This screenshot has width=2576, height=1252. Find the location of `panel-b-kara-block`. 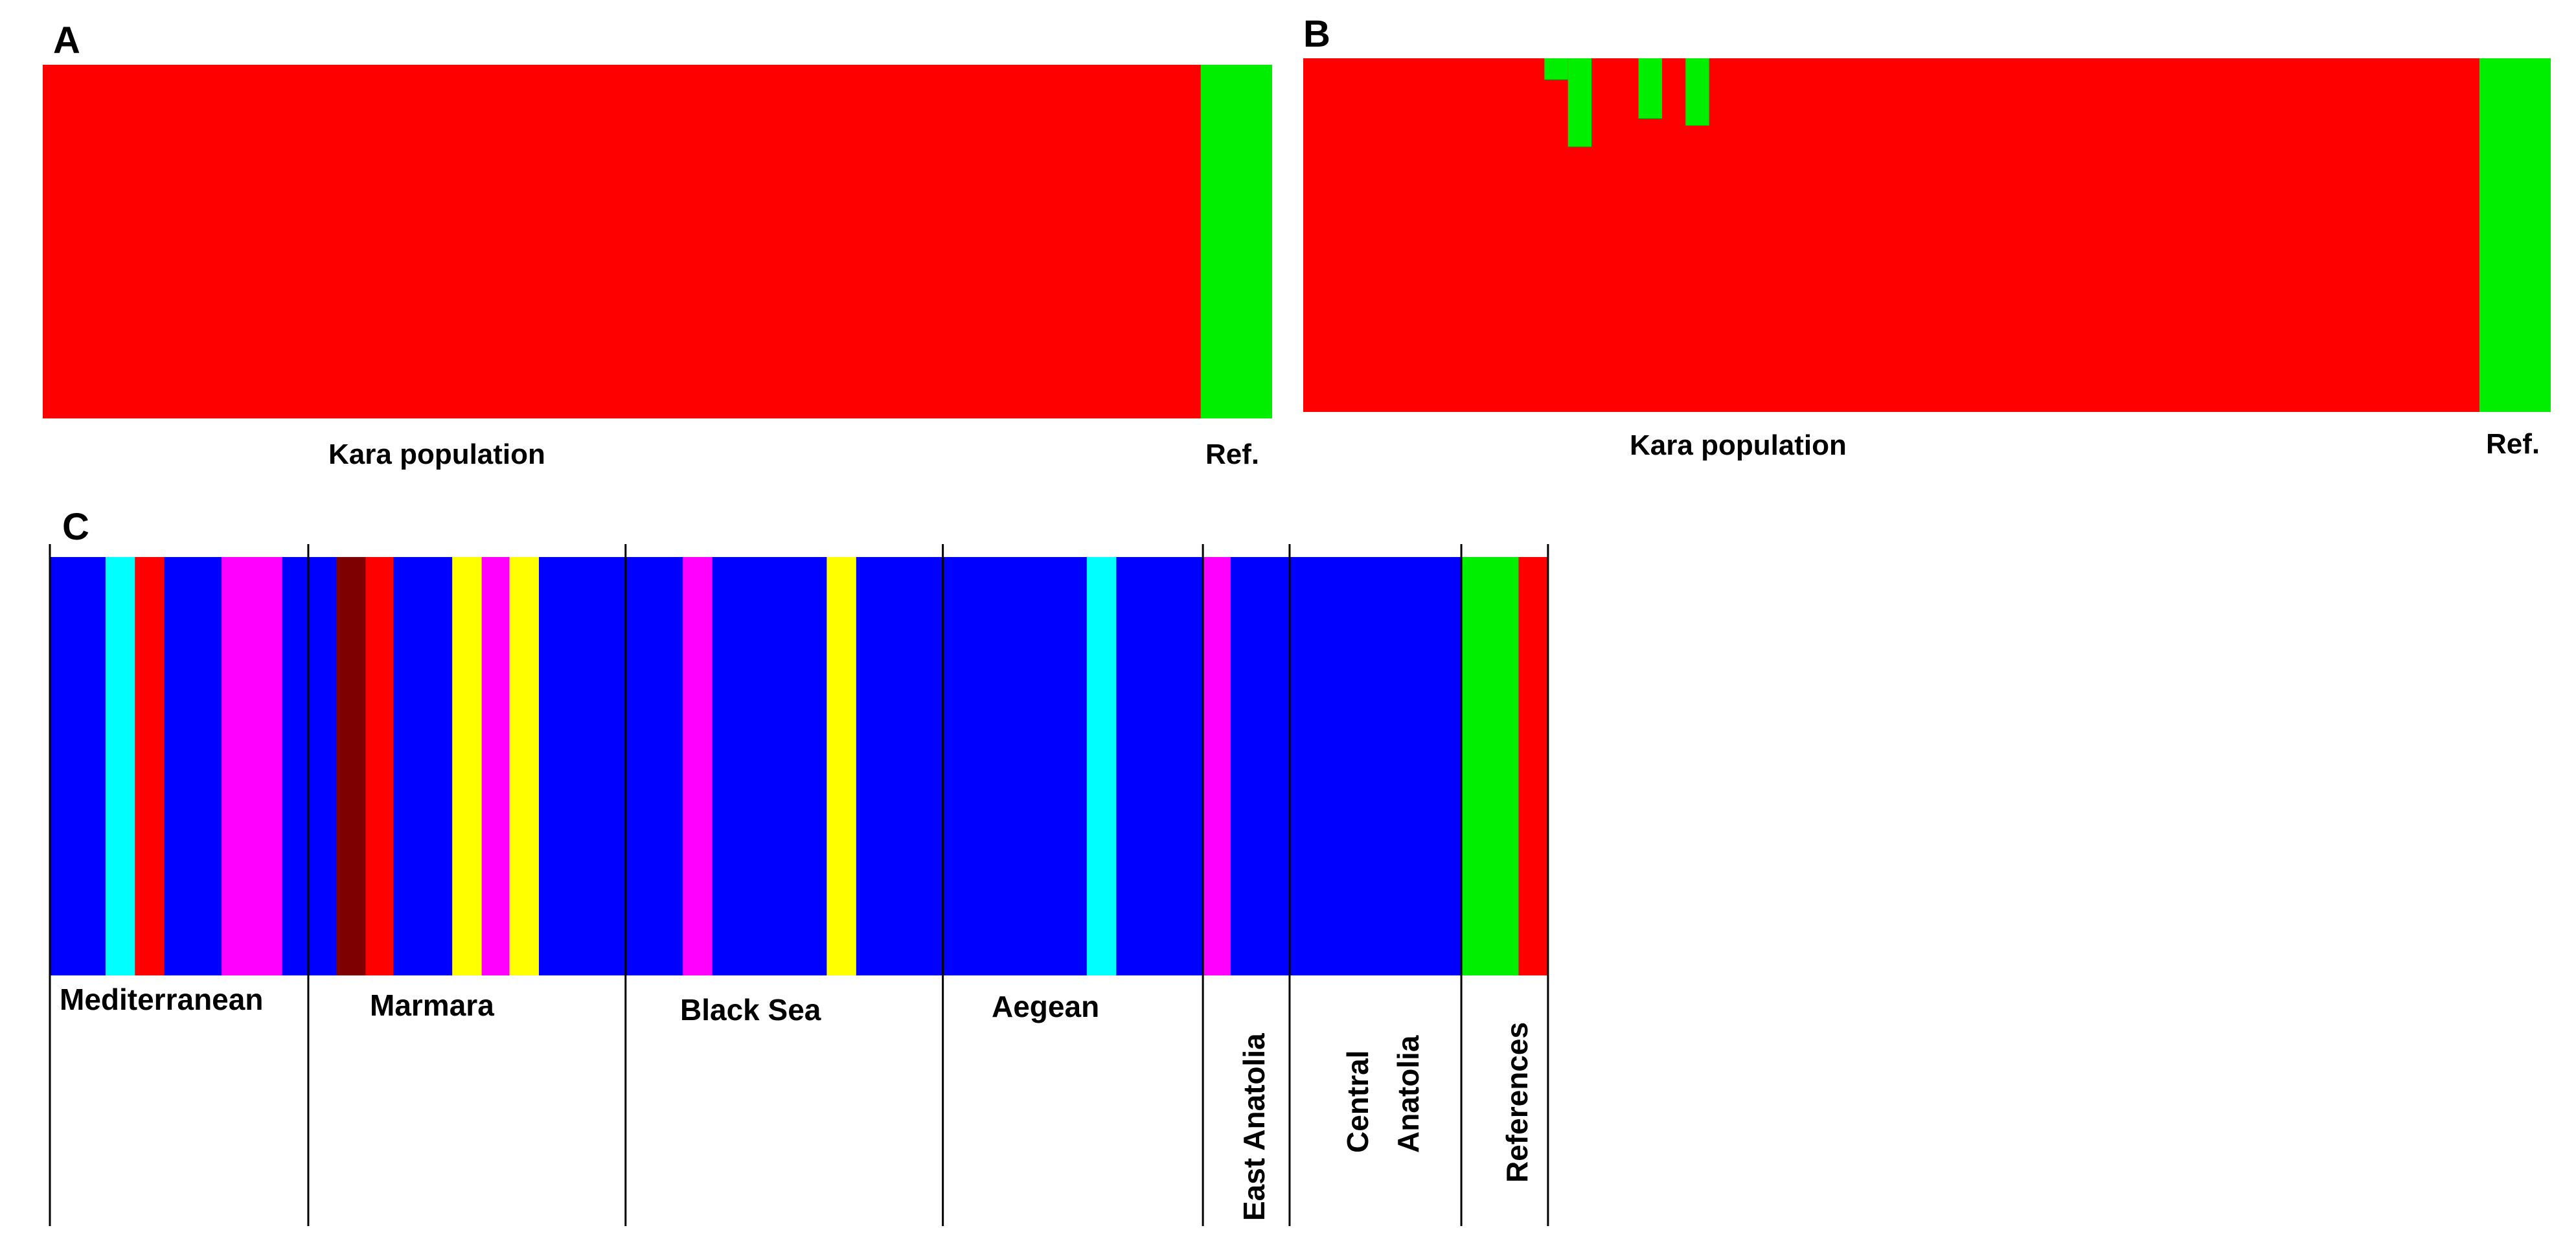

panel-b-kara-block is located at coordinates (1892, 235).